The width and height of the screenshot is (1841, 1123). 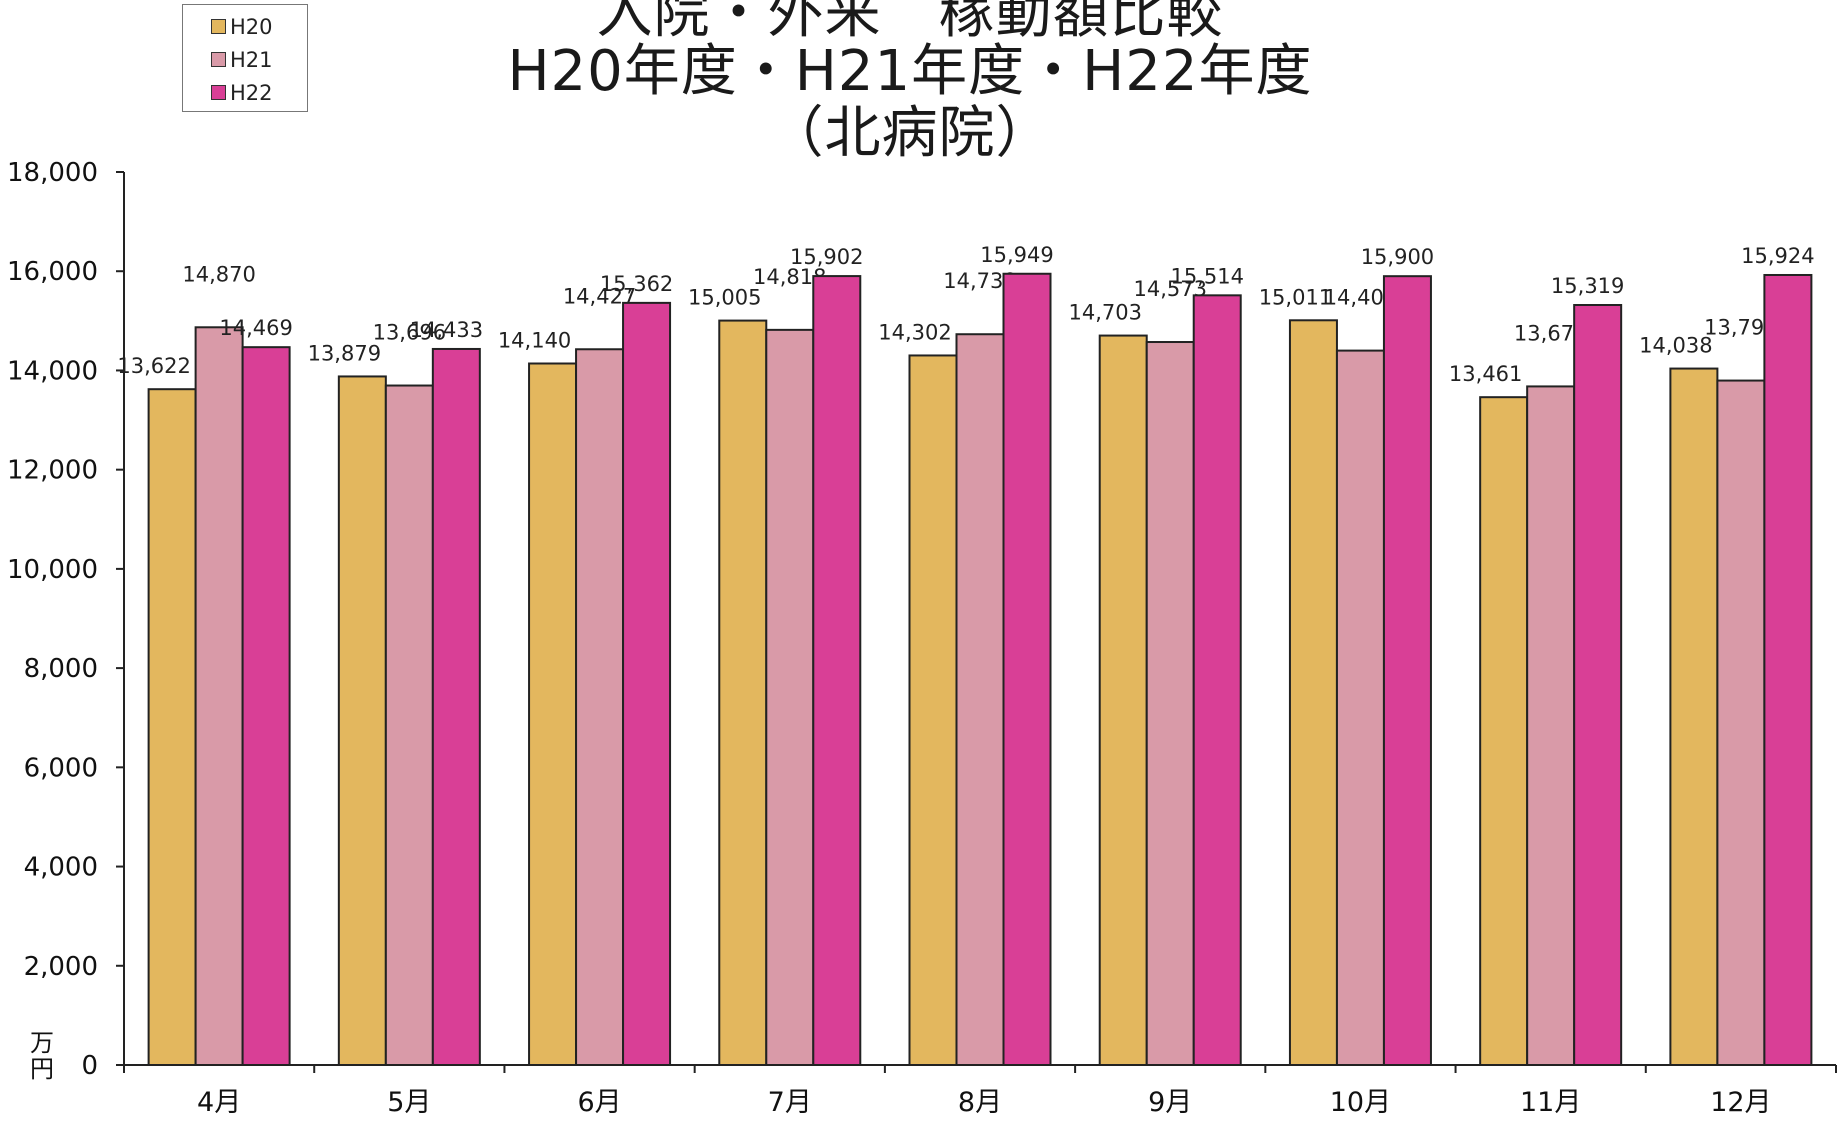 I want to click on data-label: 15,924, so click(x=1777, y=256).